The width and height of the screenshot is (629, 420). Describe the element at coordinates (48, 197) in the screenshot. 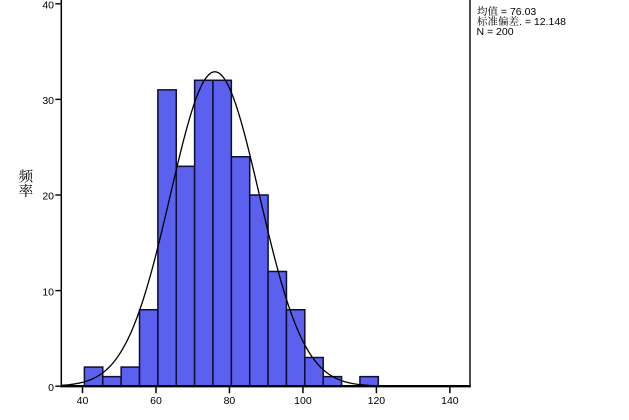

I see `svg-text: 20` at that location.